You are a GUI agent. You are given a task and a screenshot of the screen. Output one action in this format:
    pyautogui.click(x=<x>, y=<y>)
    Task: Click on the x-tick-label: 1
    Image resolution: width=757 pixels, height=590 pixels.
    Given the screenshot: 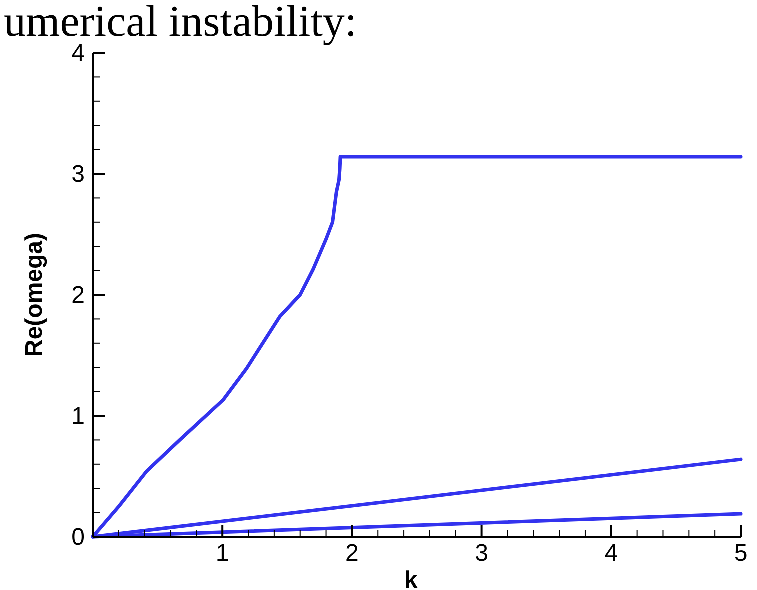 What is the action you would take?
    pyautogui.click(x=223, y=553)
    